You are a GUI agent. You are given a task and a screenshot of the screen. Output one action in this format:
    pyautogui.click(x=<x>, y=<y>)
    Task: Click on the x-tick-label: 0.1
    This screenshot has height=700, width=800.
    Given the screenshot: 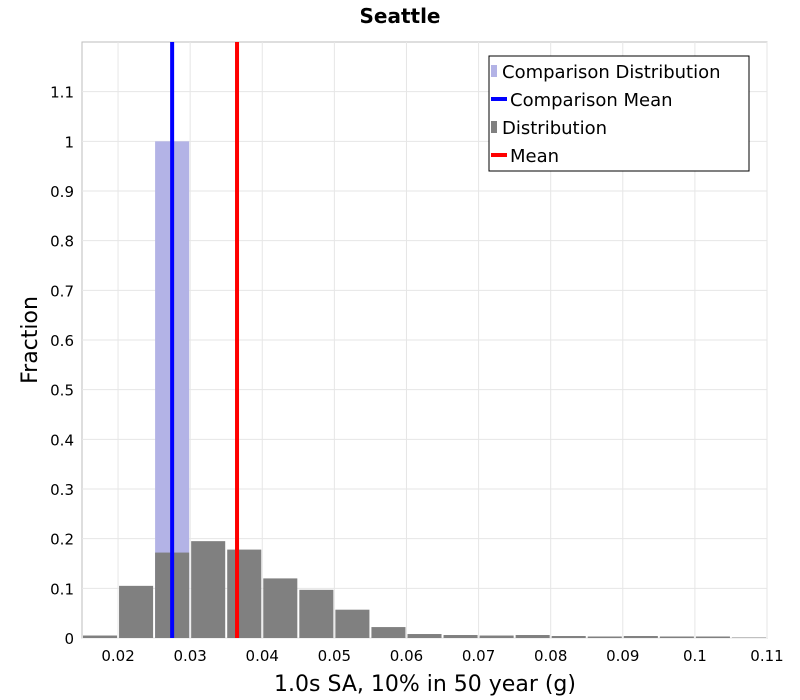 What is the action you would take?
    pyautogui.click(x=695, y=656)
    